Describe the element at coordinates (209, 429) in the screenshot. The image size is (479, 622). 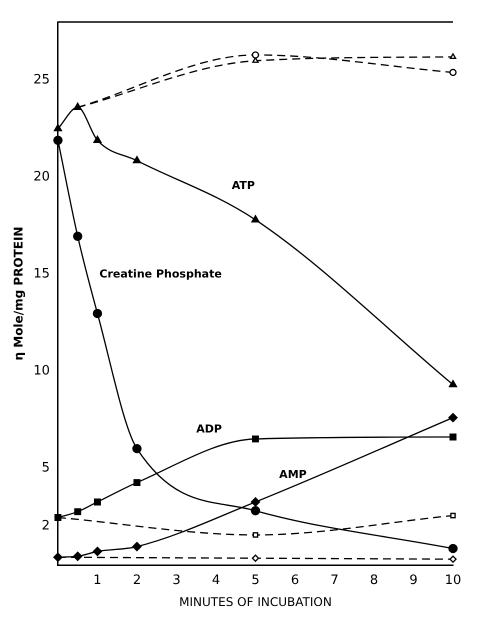
I see `series-label: ADP` at that location.